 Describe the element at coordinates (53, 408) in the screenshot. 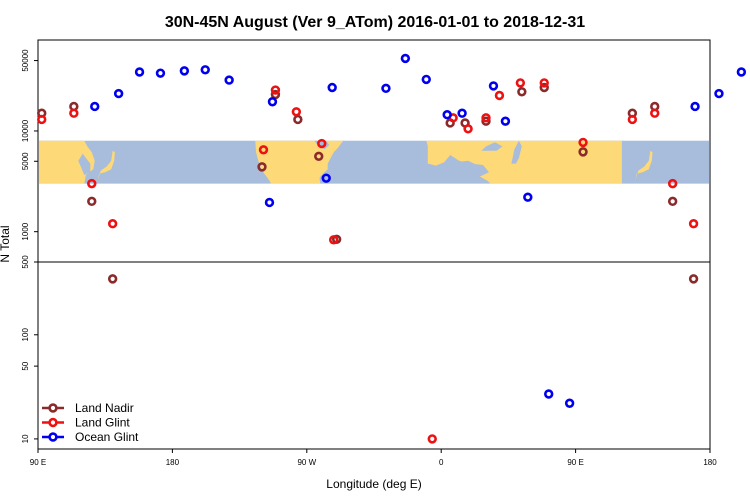

I see `legend-marker-land-nadir` at that location.